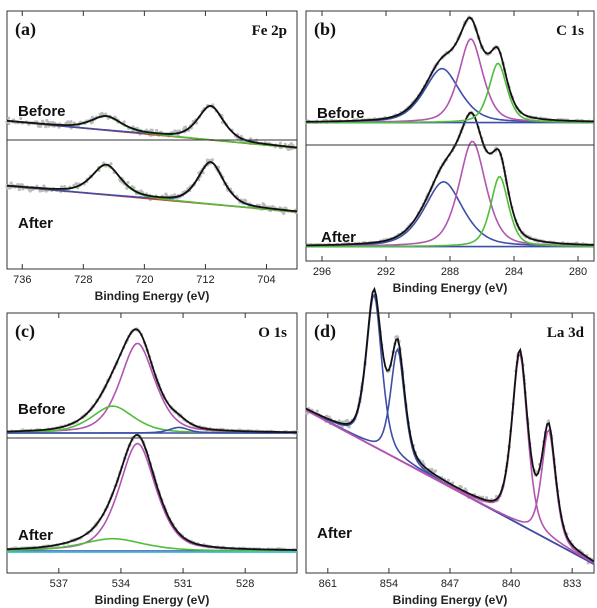 This screenshot has height=608, width=597. What do you see at coordinates (450, 486) in the screenshot?
I see `fit-component-magenta` at bounding box center [450, 486].